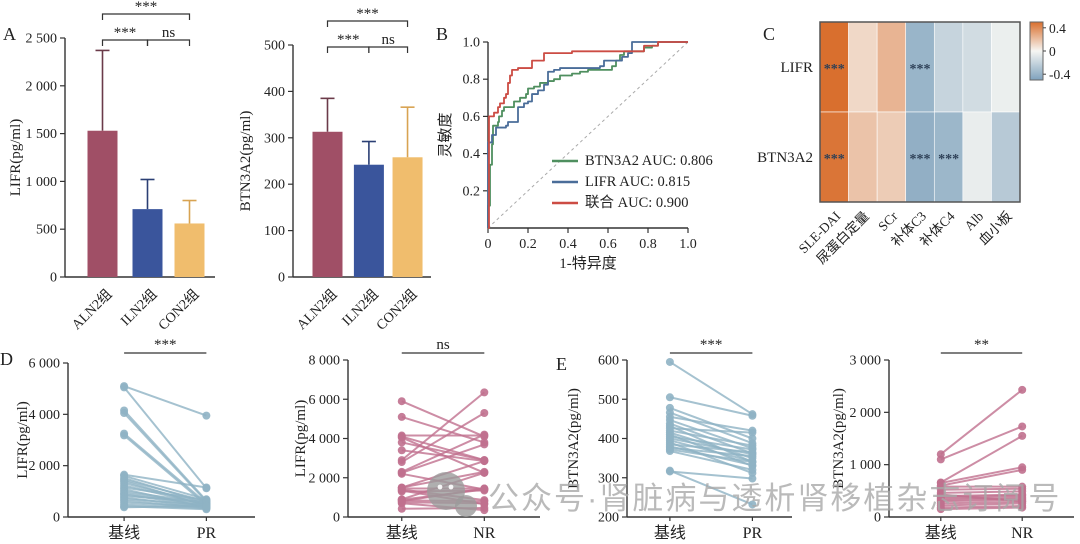  I want to click on svg-text: 300, so click(608, 478).